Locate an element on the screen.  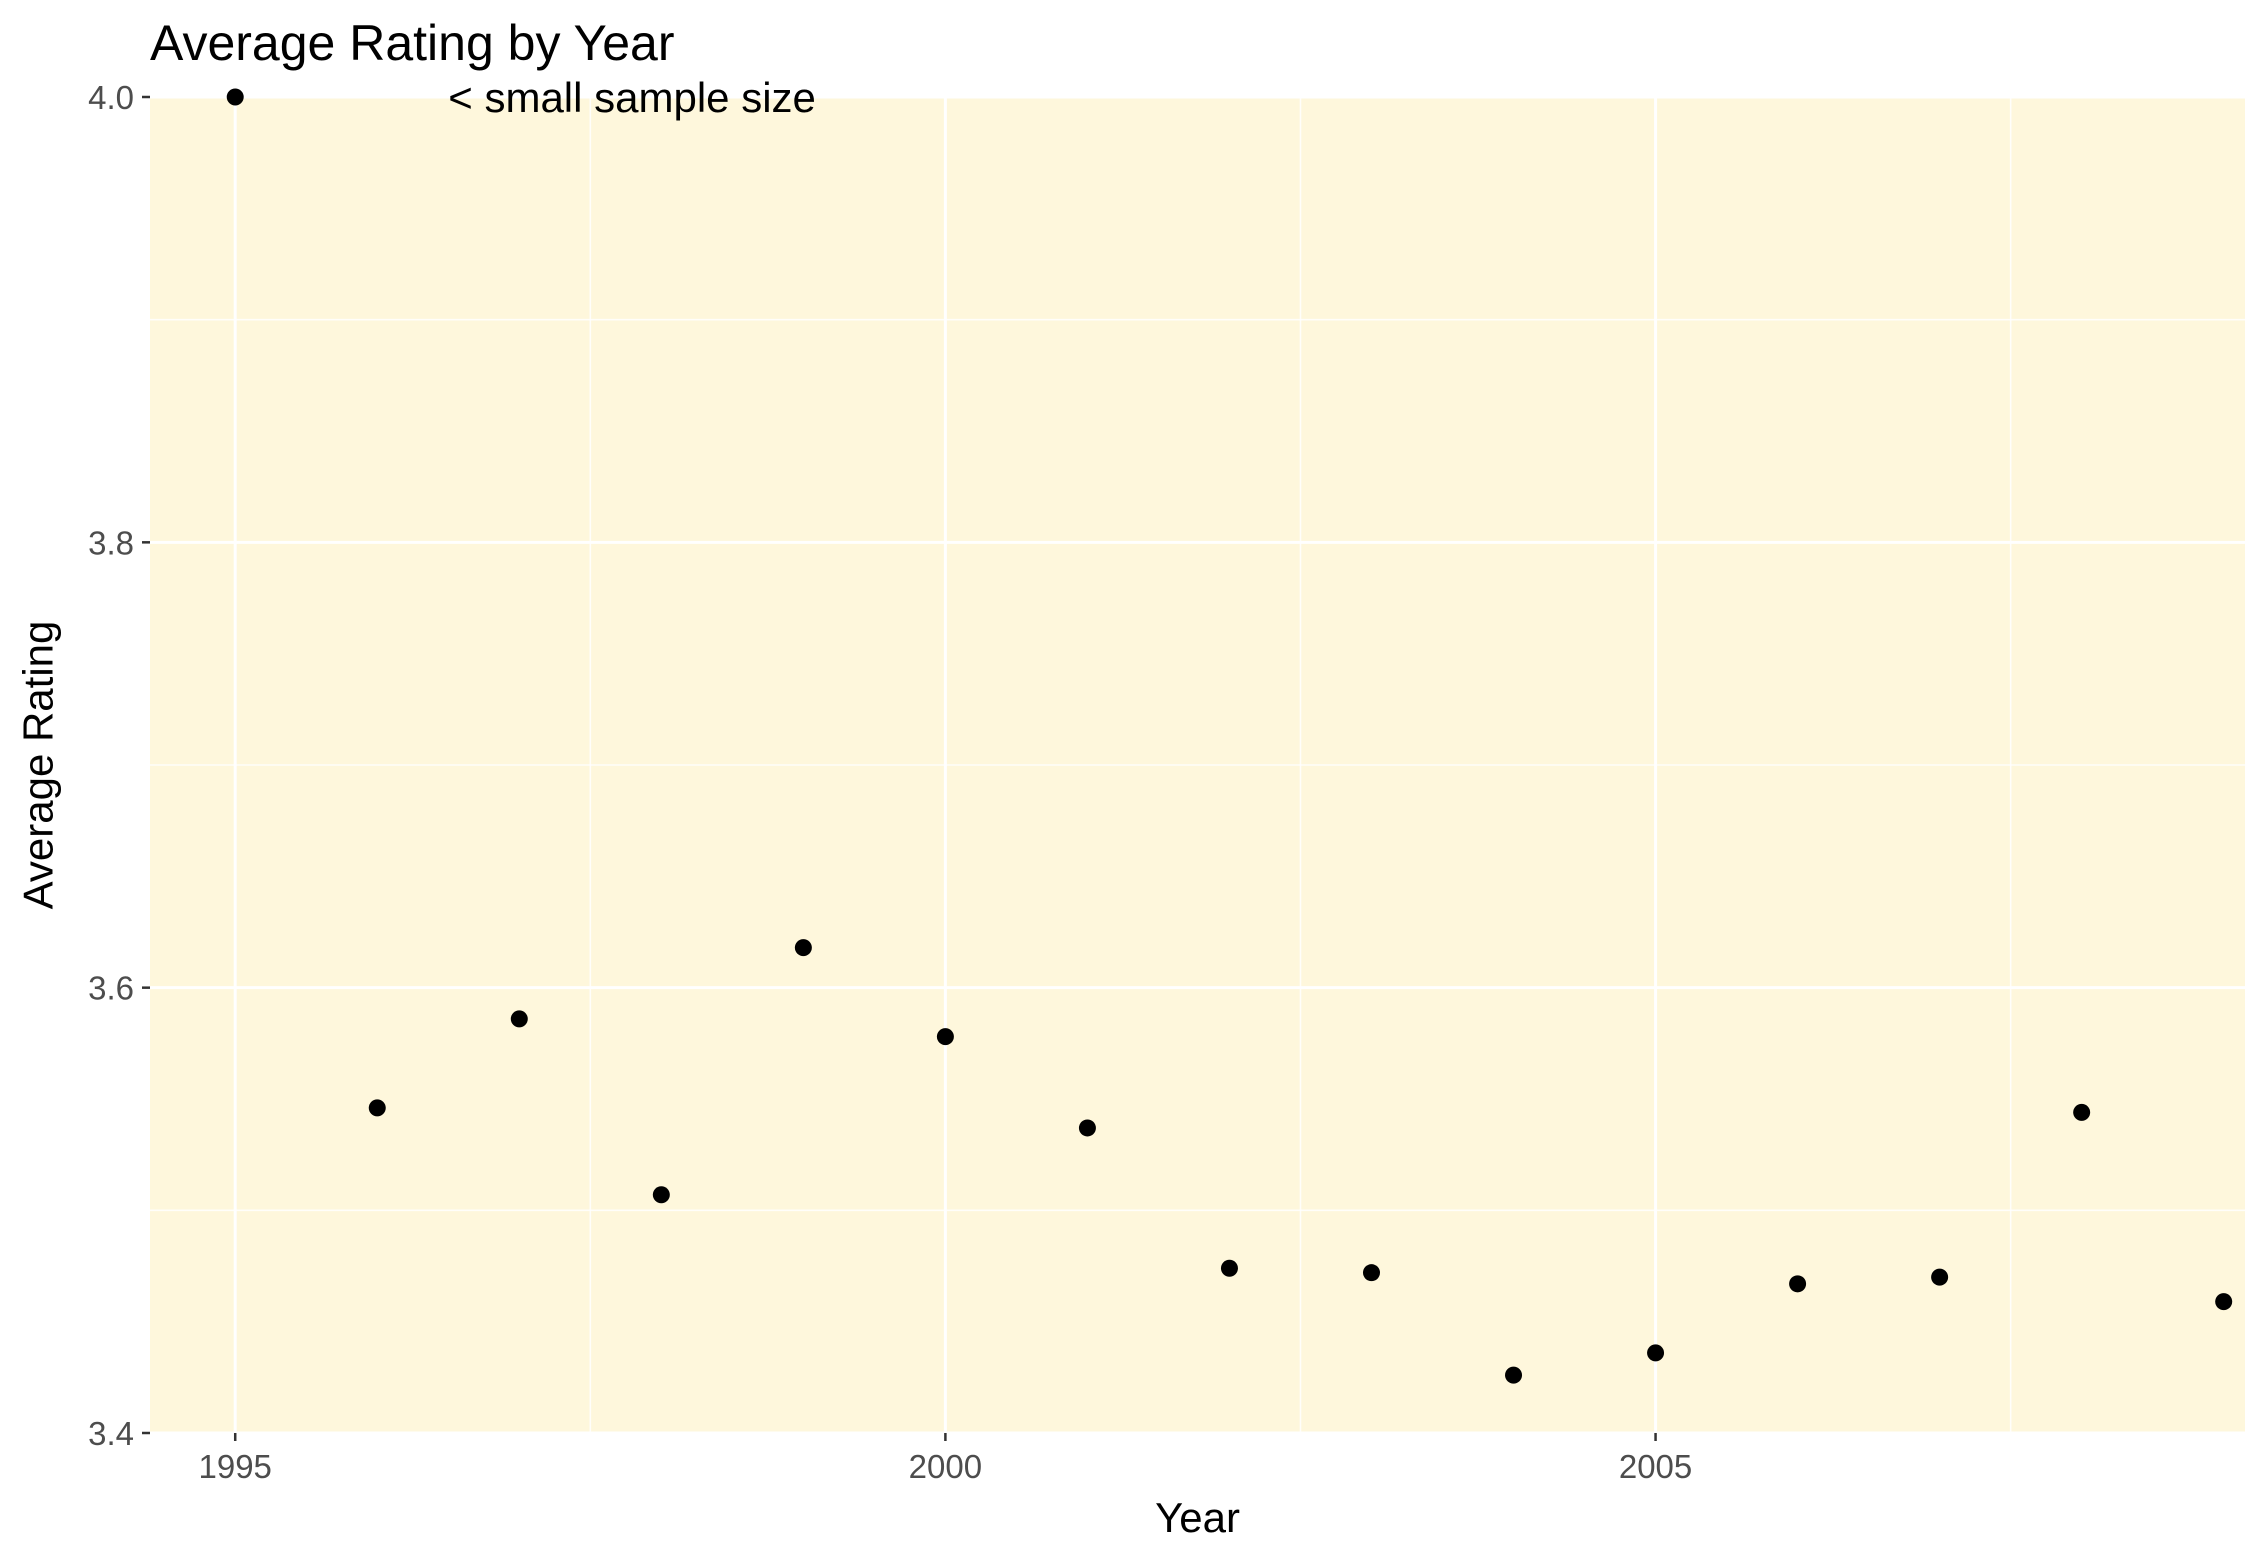
chart-title: Average Rating by Year is located at coordinates (412, 43).